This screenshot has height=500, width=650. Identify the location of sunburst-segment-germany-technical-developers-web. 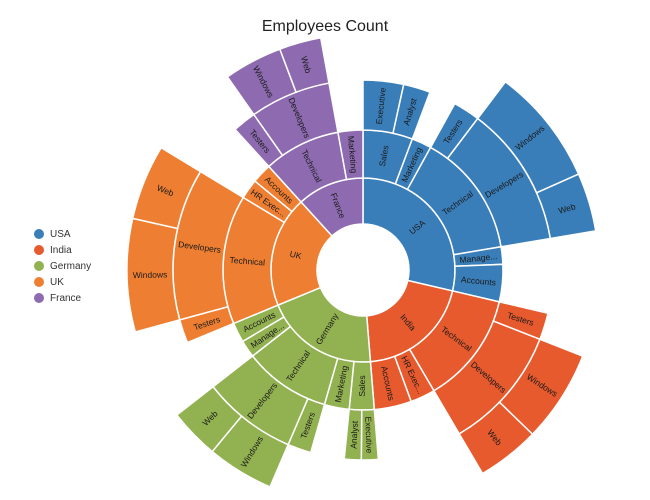
(209, 419).